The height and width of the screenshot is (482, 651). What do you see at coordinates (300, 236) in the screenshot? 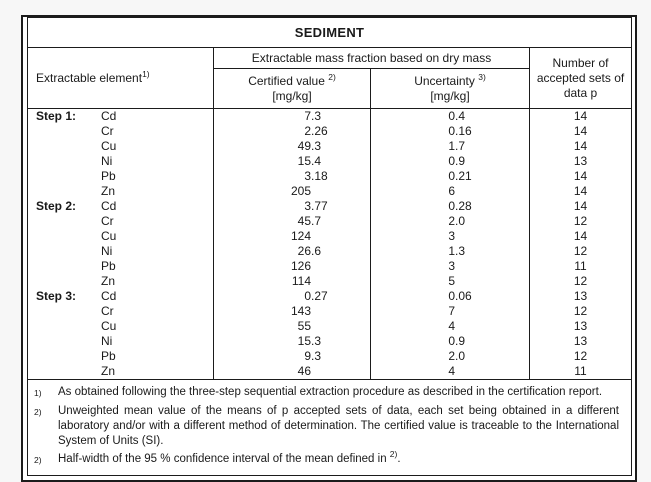
I see `certified-value: 124` at bounding box center [300, 236].